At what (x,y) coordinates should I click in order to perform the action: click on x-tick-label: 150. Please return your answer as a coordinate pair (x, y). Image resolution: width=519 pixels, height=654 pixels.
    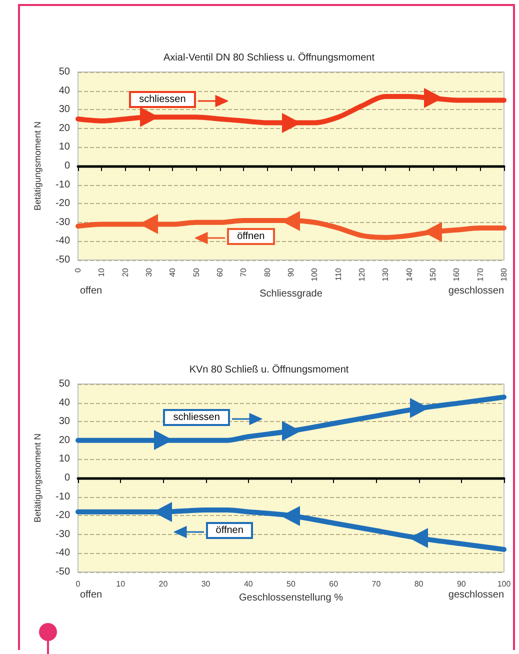
    Looking at the image, I should click on (433, 274).